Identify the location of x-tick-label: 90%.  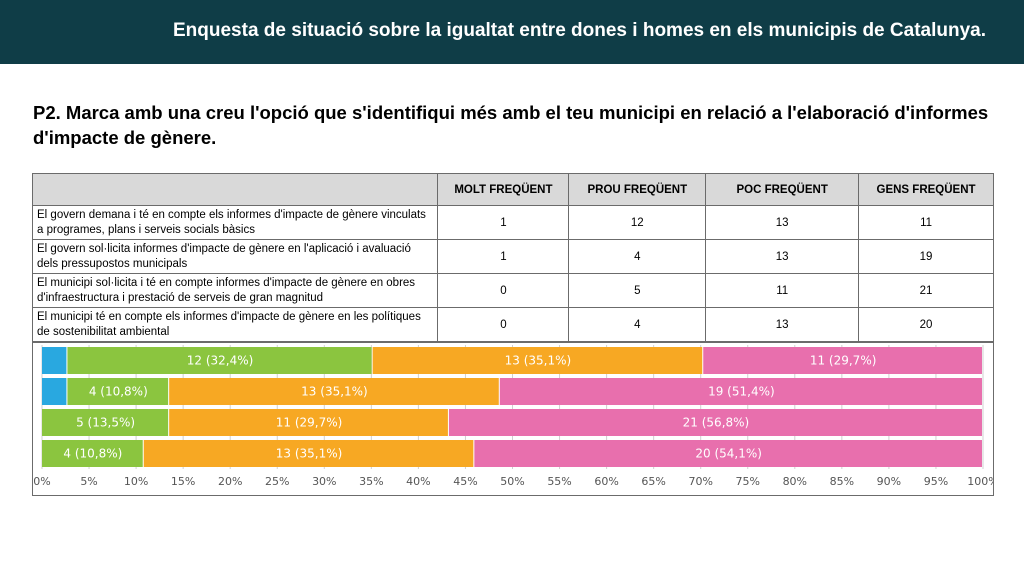
(889, 481).